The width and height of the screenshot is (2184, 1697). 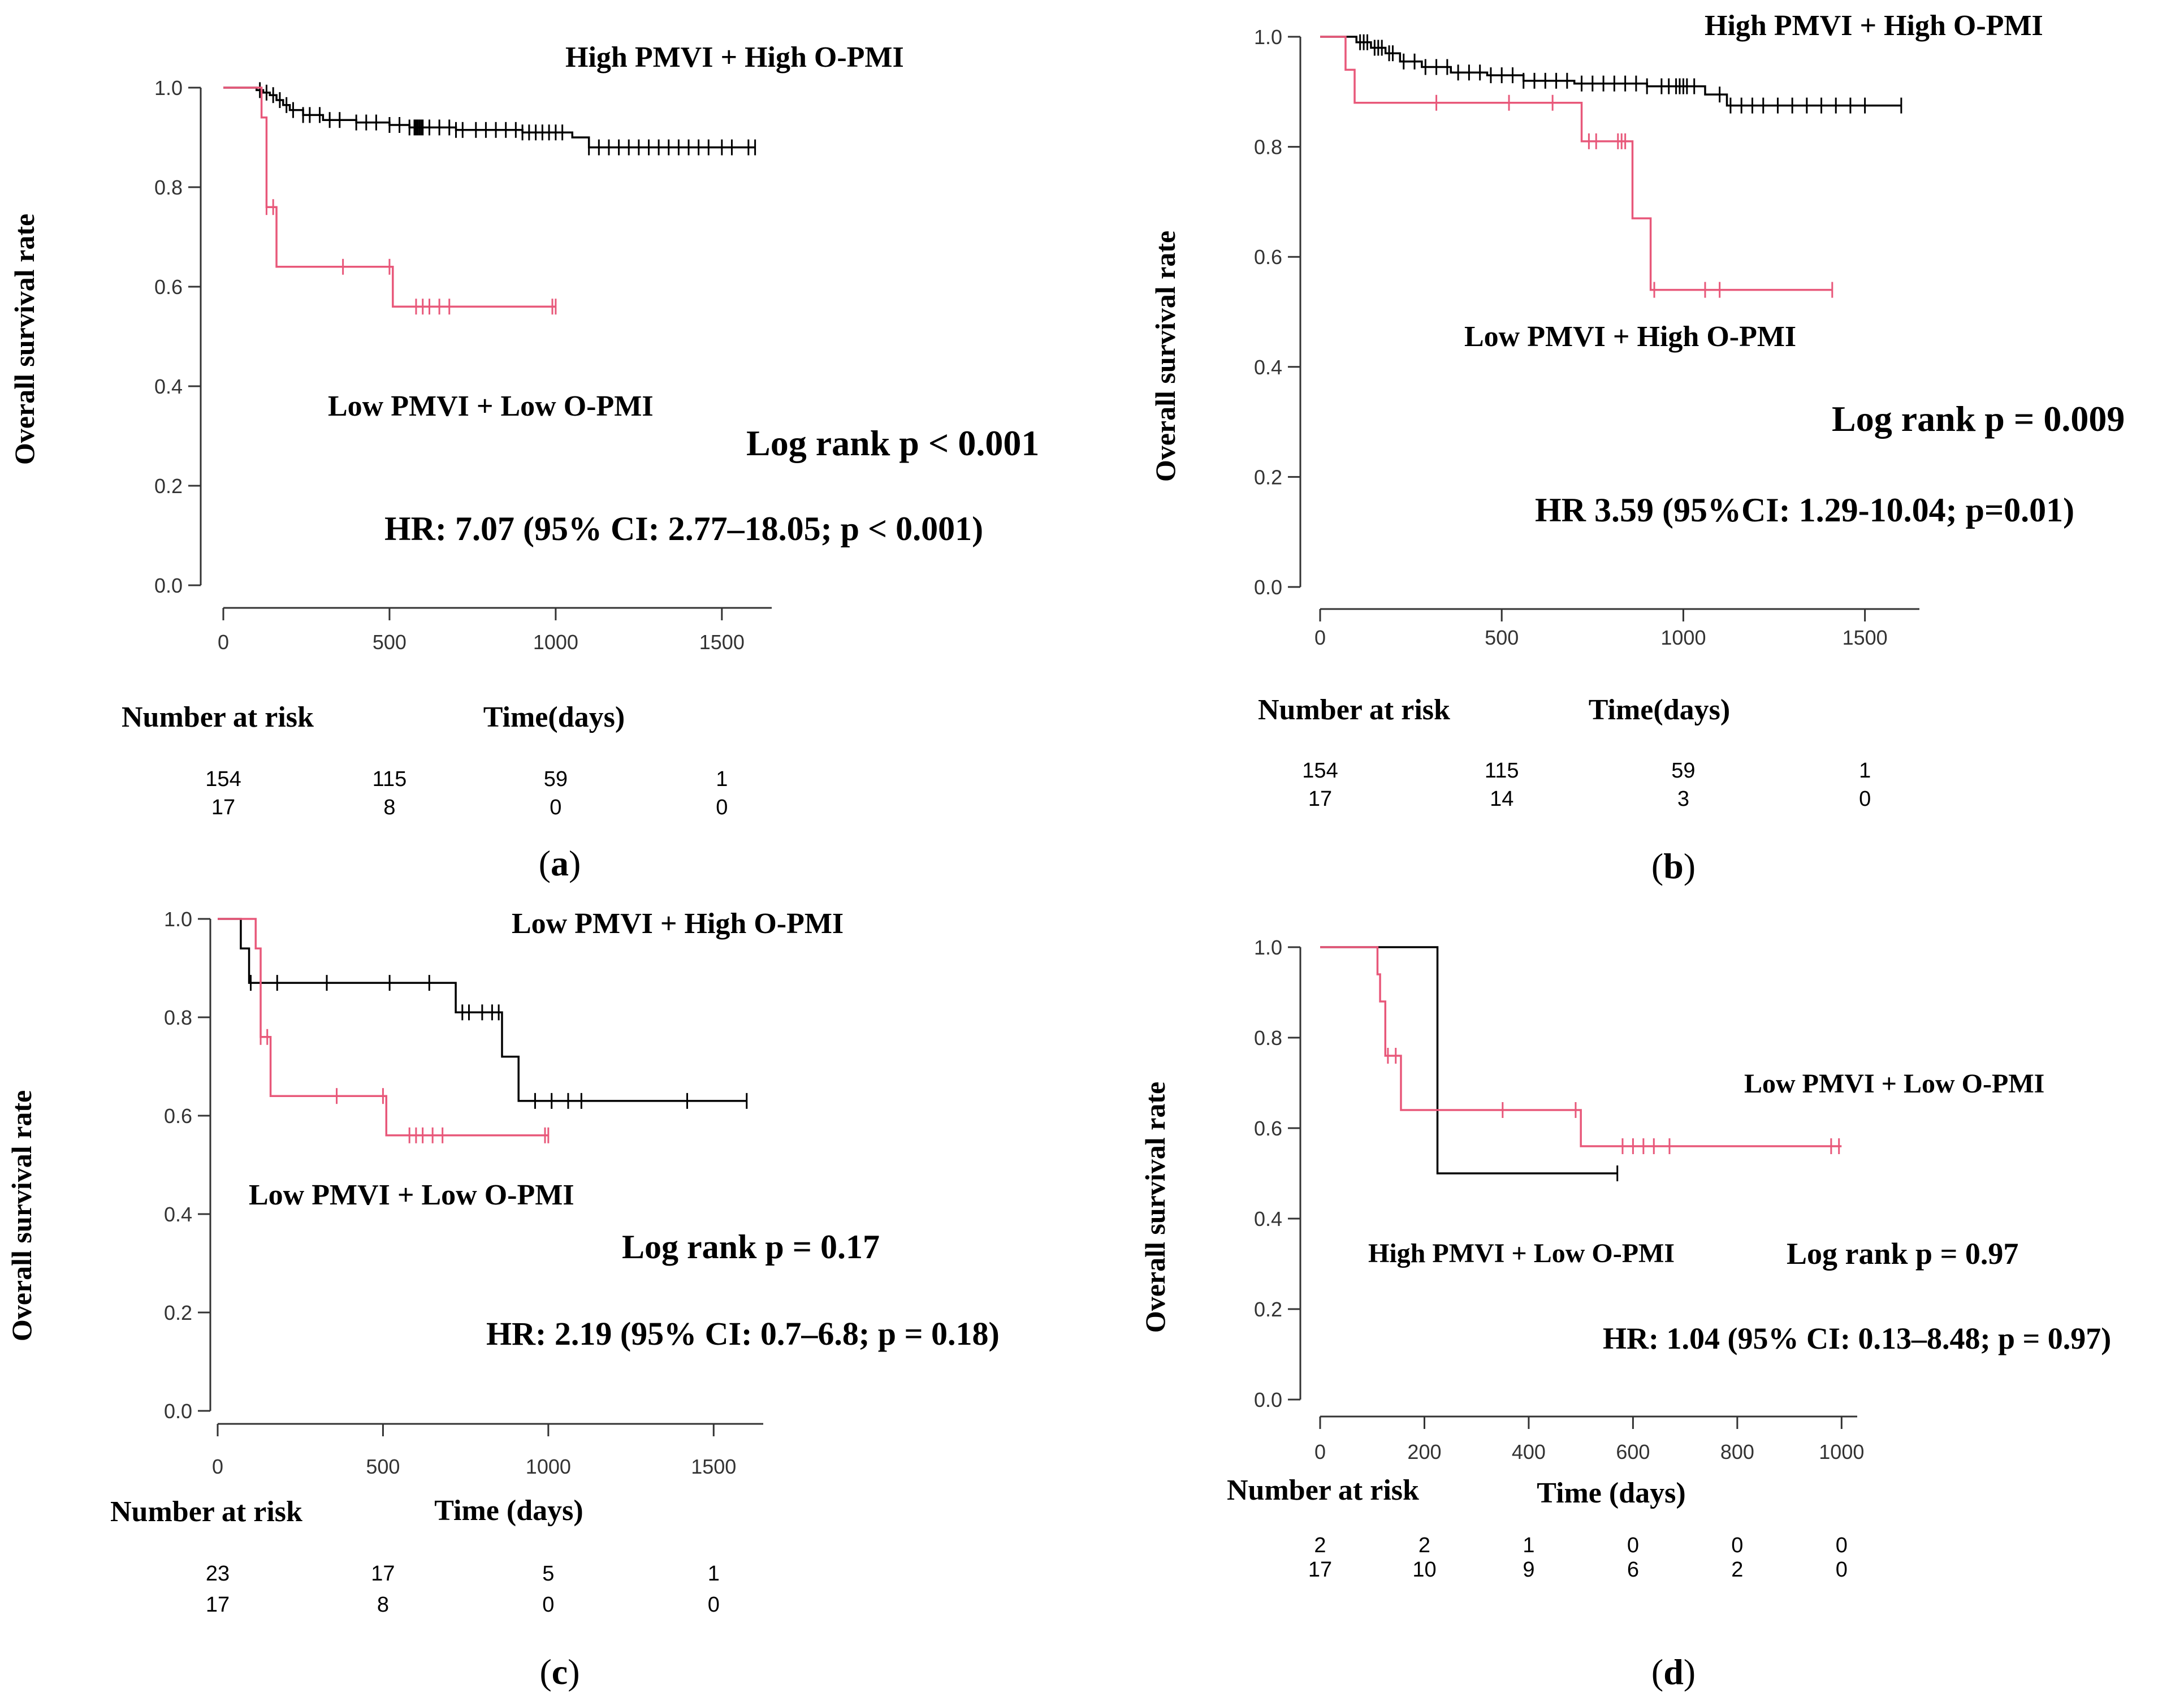 I want to click on x-tick-label-d-2: 400, so click(x=1529, y=1451).